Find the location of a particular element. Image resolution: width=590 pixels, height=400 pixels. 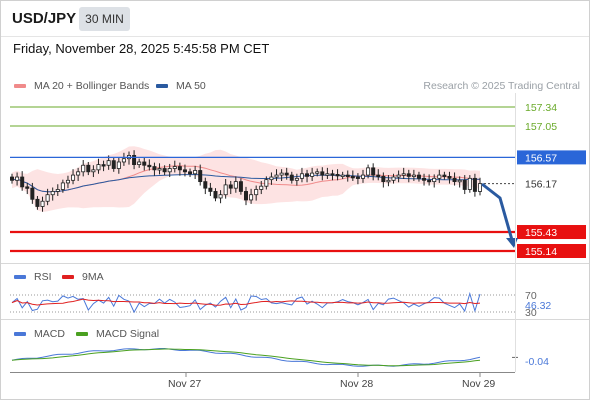

legend-ma20: MA 20 + Bollinger Bands is located at coordinates (81, 86).